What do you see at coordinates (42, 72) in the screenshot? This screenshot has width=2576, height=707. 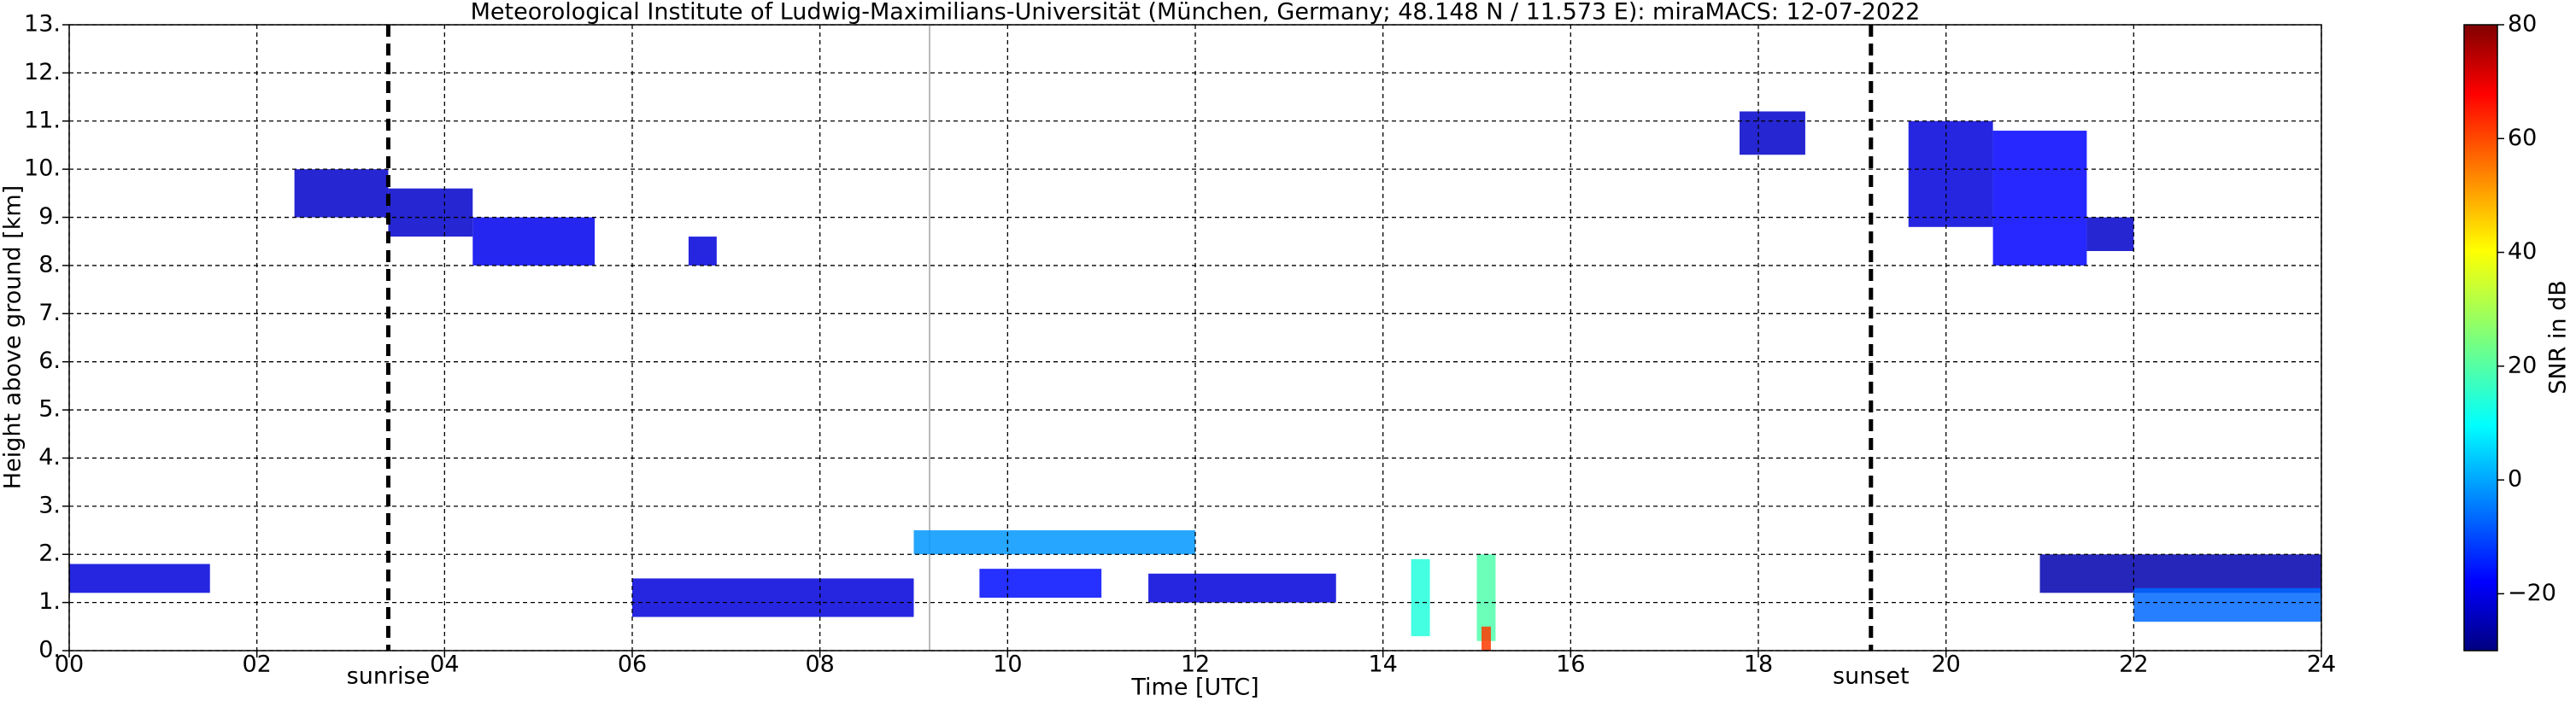 I see `y-tick-label: 12.` at bounding box center [42, 72].